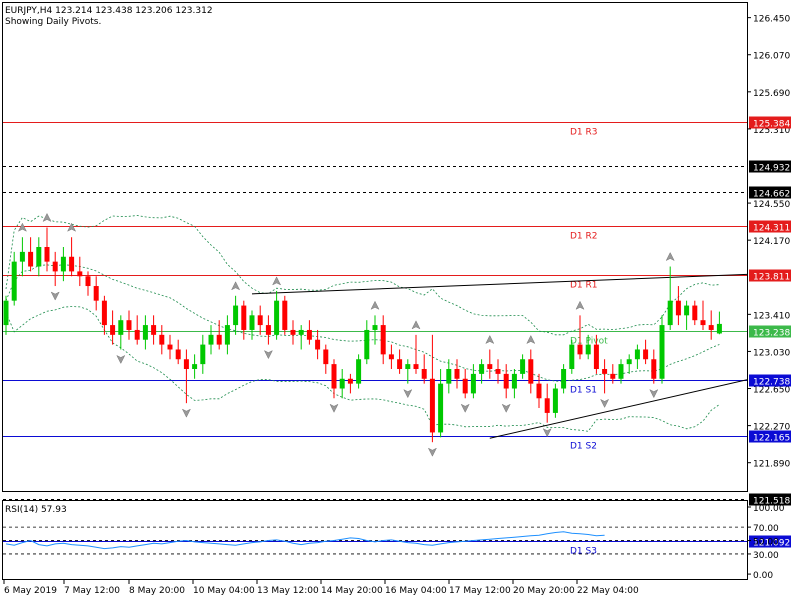  I want to click on chart-subtitle: Showing Daily Pivots., so click(53, 22).